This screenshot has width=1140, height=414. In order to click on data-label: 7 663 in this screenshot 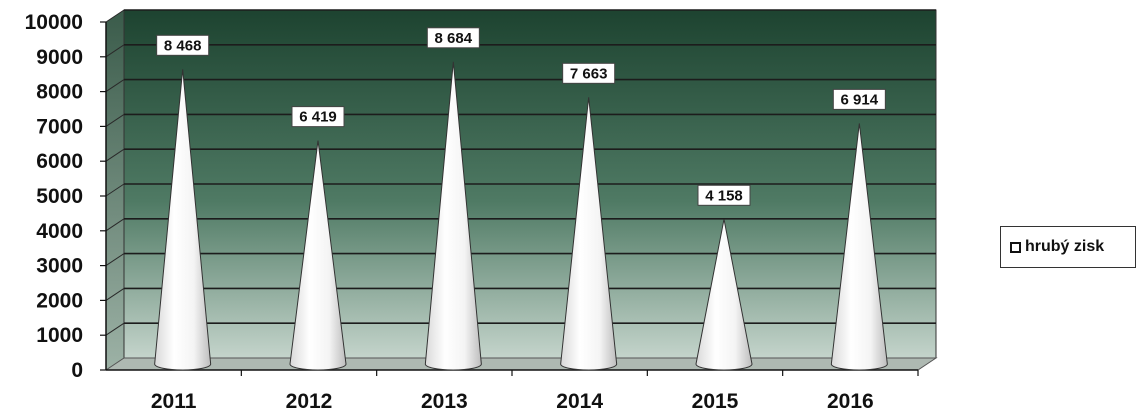, I will do `click(589, 73)`.